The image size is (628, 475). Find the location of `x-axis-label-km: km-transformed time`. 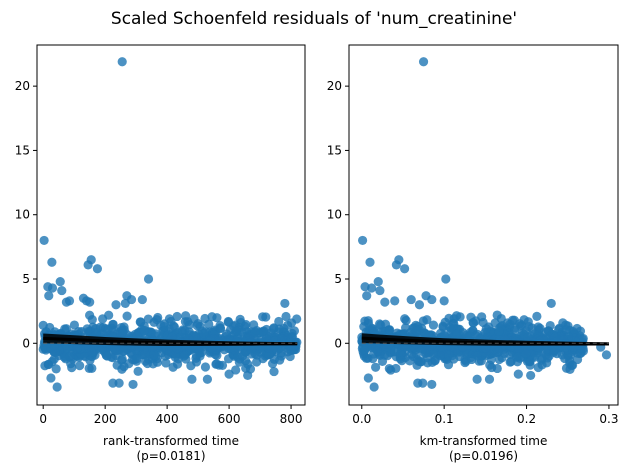

x-axis-label-km: km-transformed time is located at coordinates (484, 441).